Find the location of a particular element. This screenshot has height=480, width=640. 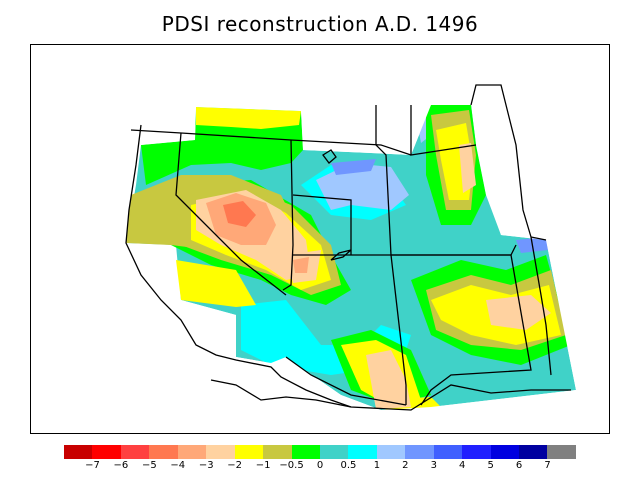

legend-labels: −7 −6 −5 −4 −3 −2 −1 −0.5 0 0.5 1 2 3 4 5 6 7 is located at coordinates (320, 467).